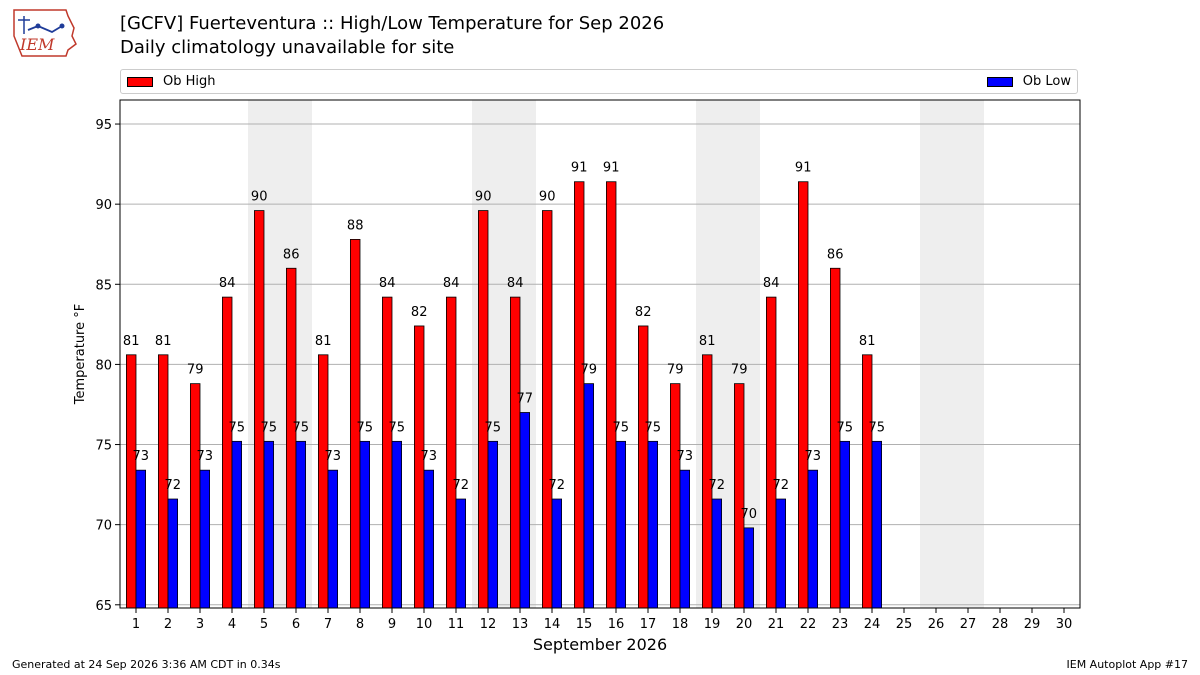 The height and width of the screenshot is (675, 1200). What do you see at coordinates (291, 254) in the screenshot?
I see `data-label-high-6: 86` at bounding box center [291, 254].